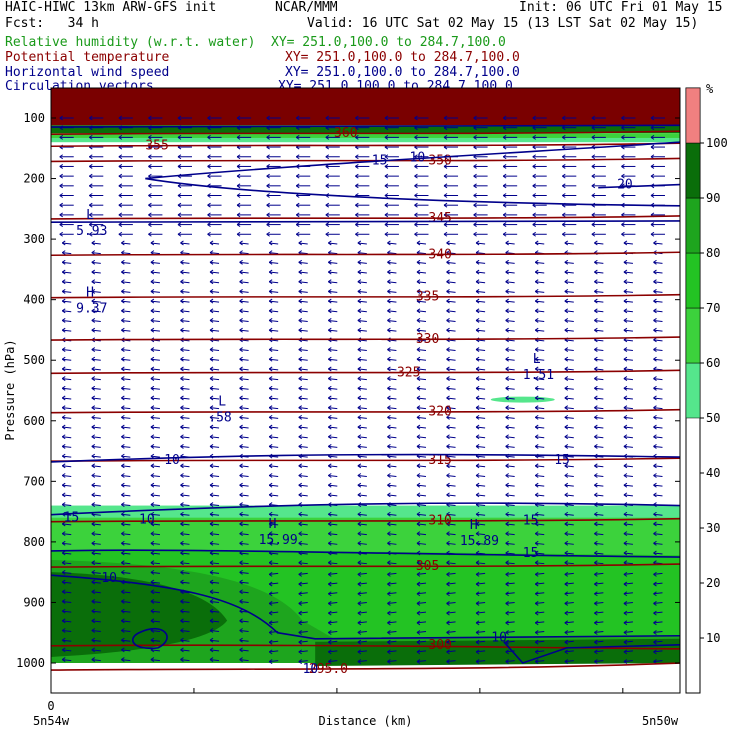  What do you see at coordinates (427, 566) in the screenshot?
I see `theta-contour-label: 305` at bounding box center [427, 566].